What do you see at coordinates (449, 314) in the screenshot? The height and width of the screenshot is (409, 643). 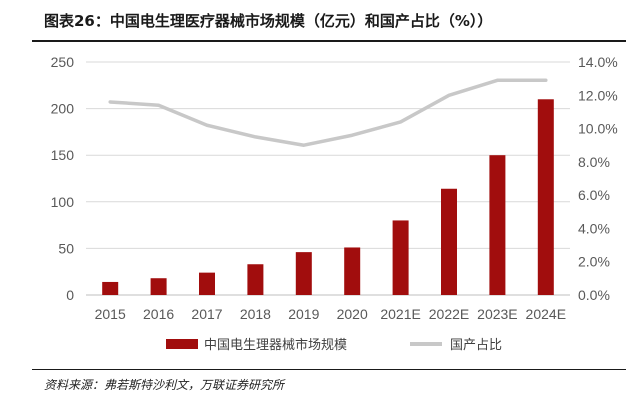 I see `x-tick-label: 2022E` at bounding box center [449, 314].